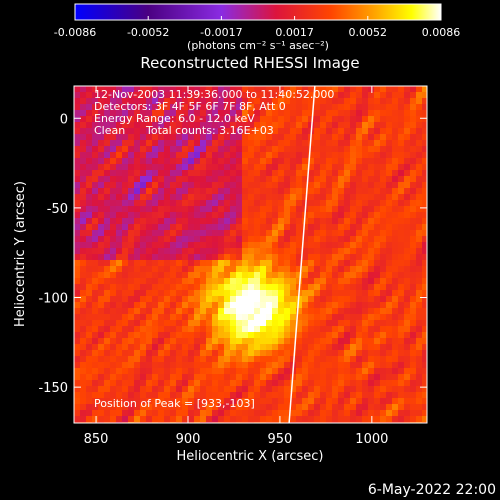 The height and width of the screenshot is (500, 500). I want to click on x-tick-label: 1000, so click(371, 439).